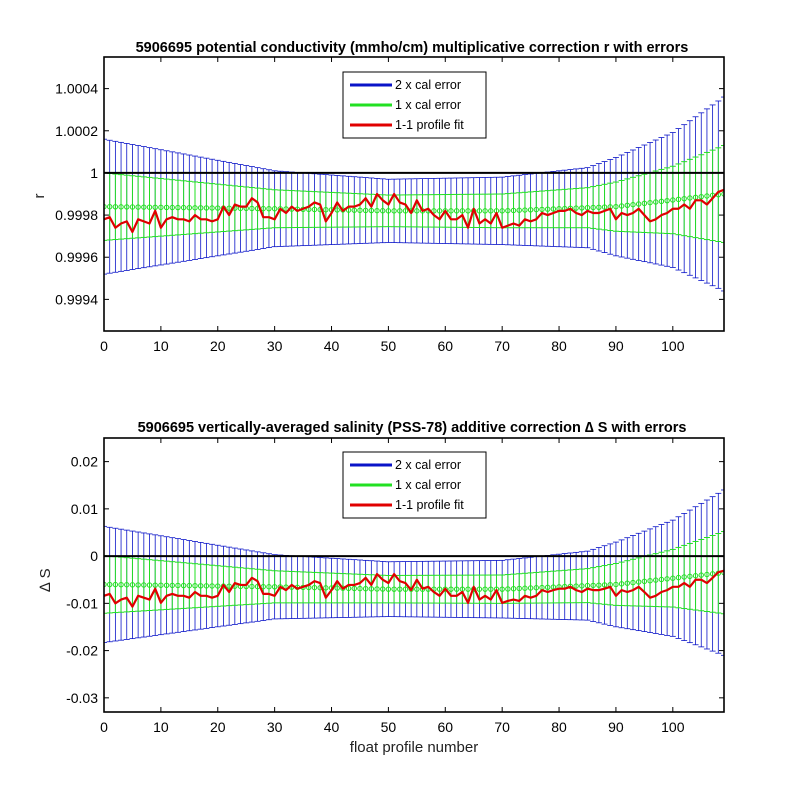 Image resolution: width=800 pixels, height=800 pixels. What do you see at coordinates (161, 346) in the screenshot?
I see `x-tick-label: 10` at bounding box center [161, 346].